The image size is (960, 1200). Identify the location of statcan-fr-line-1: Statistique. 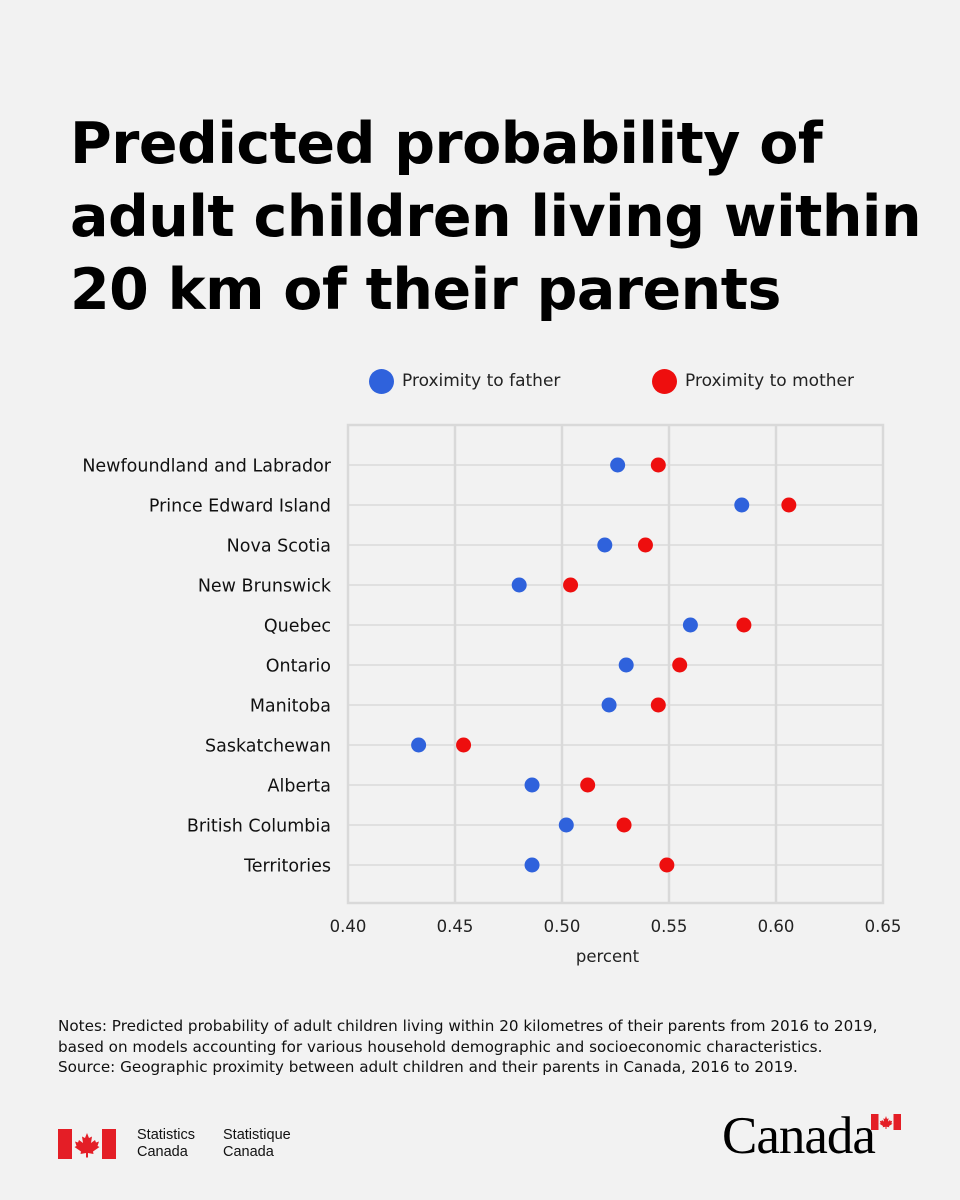
(257, 1135).